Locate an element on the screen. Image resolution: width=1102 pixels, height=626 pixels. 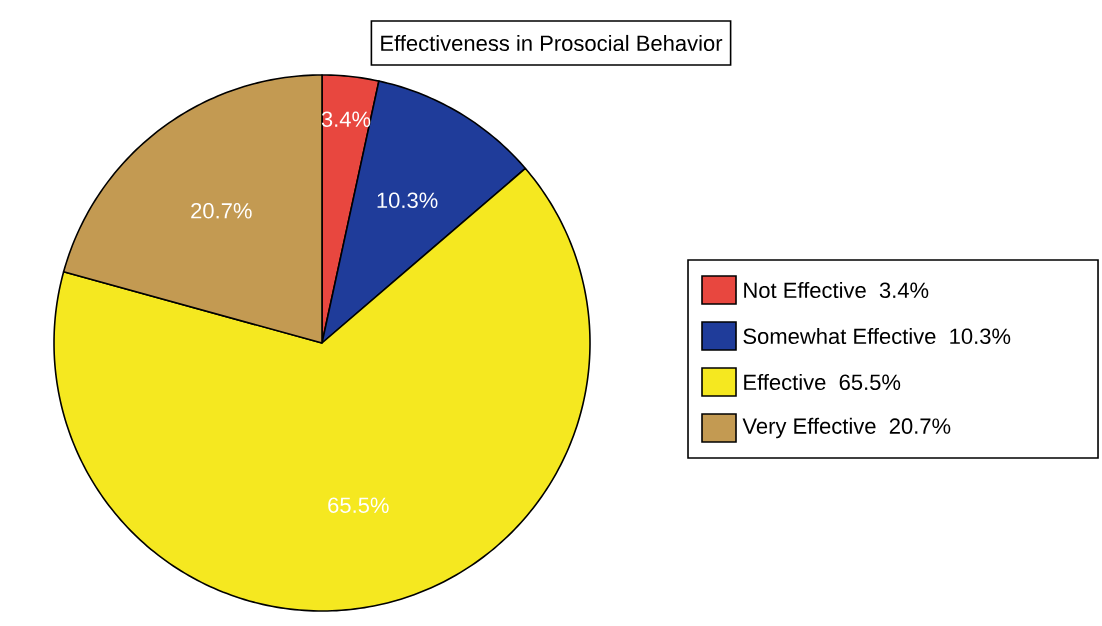
data-label: 65.5% is located at coordinates (358, 505).